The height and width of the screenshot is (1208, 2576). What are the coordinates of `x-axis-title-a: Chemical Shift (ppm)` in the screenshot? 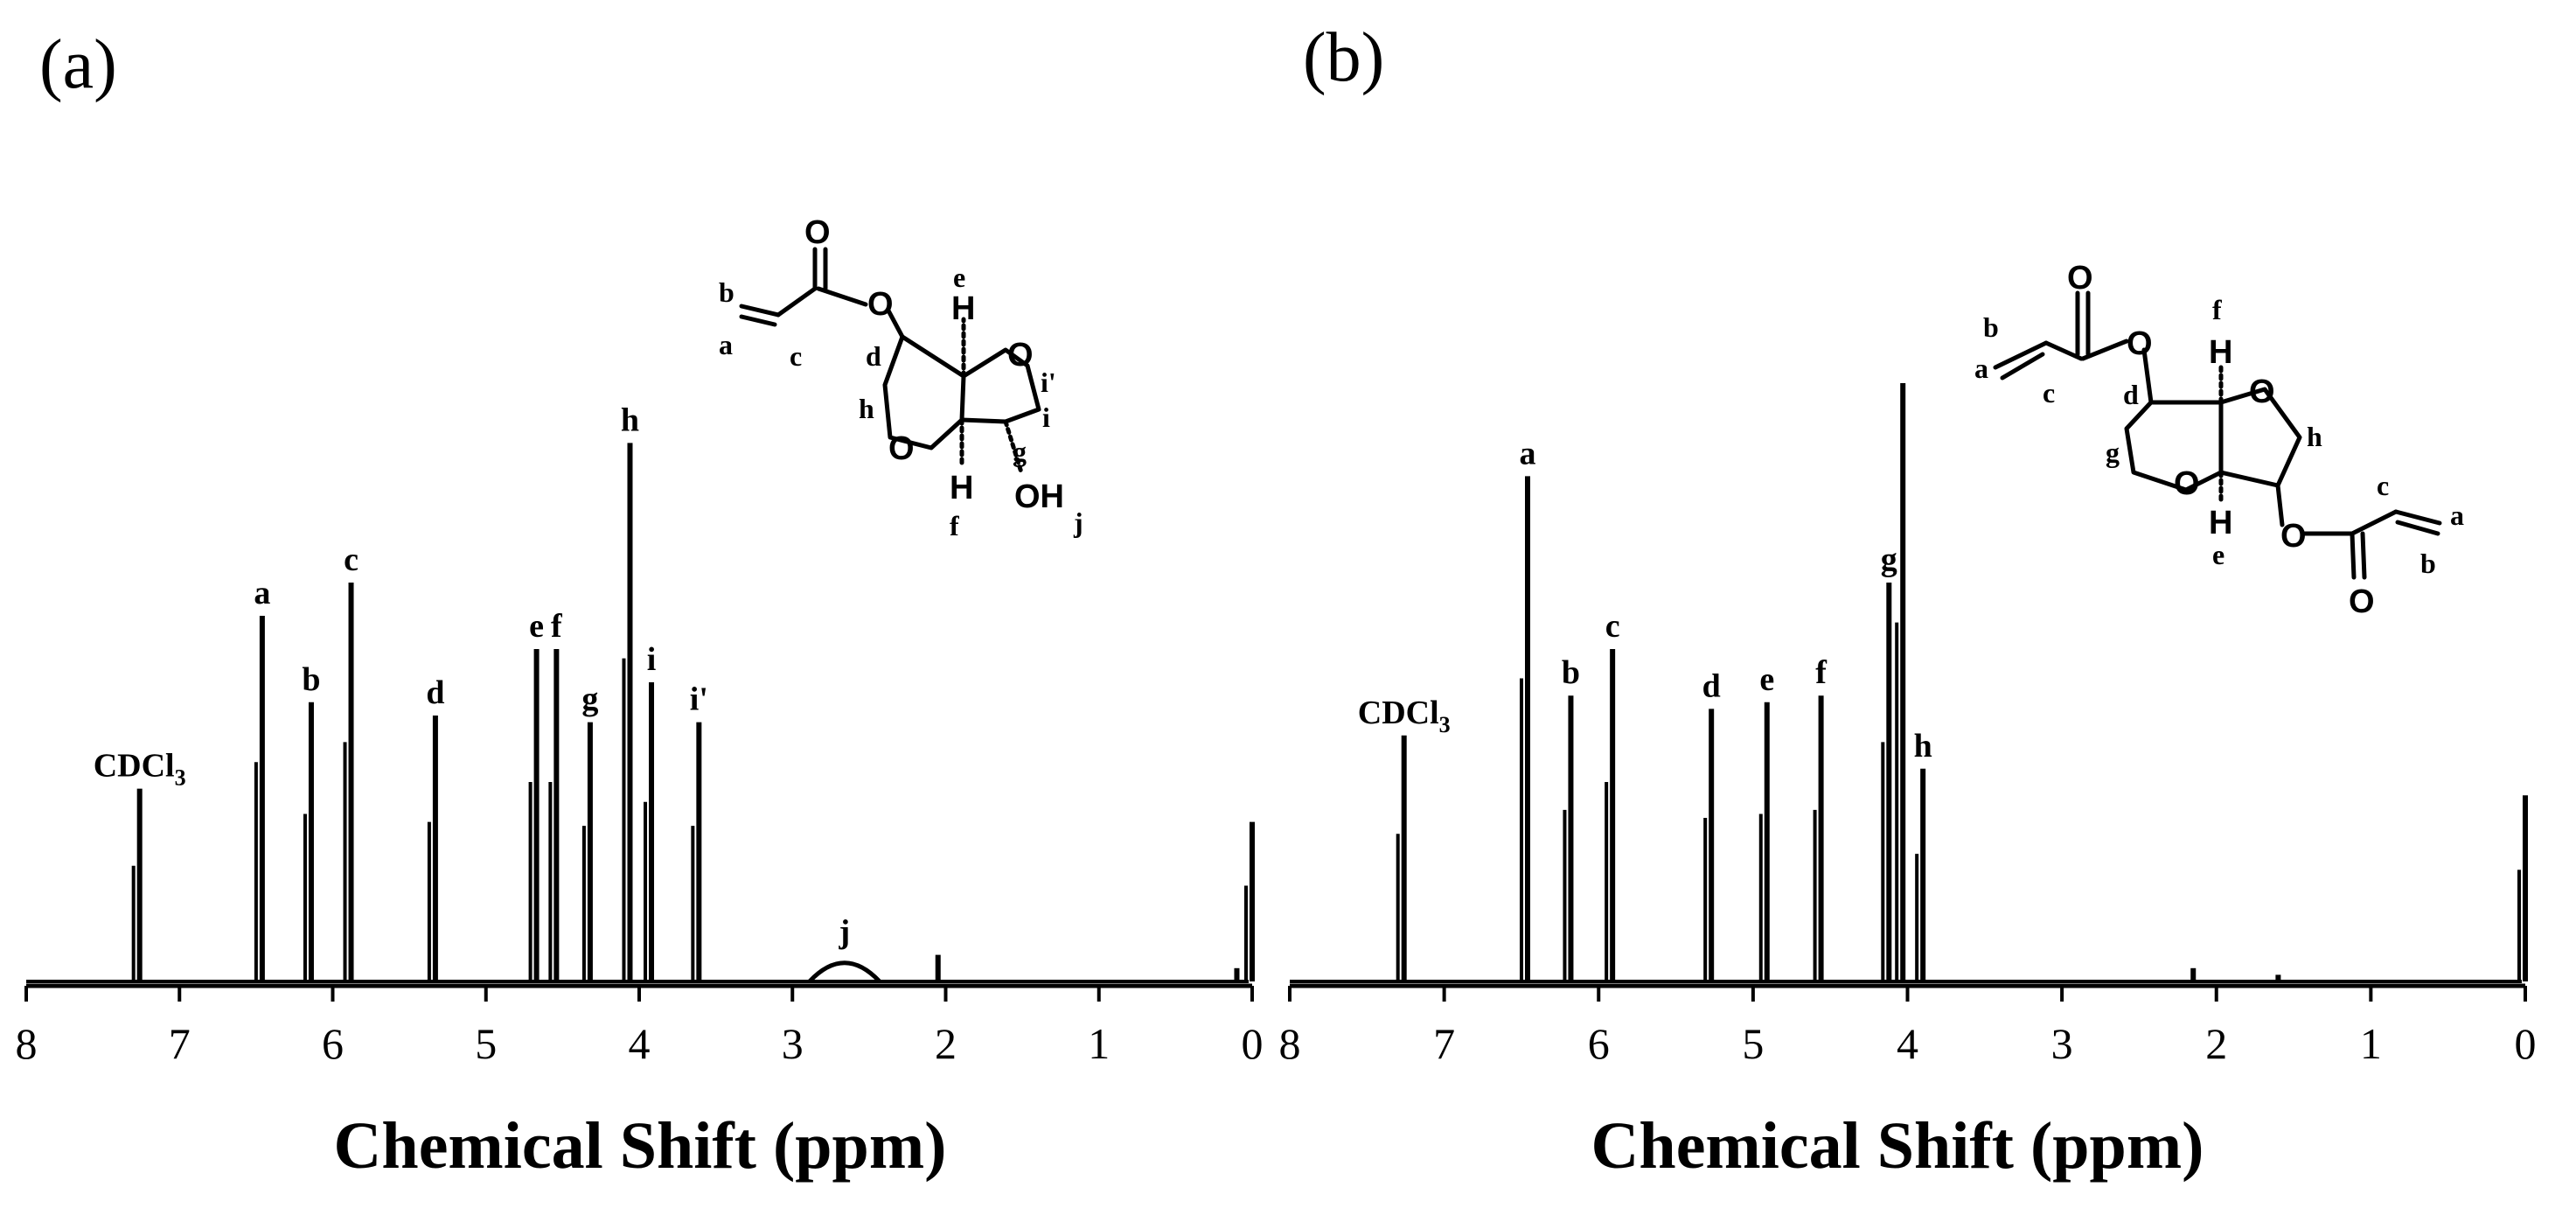 It's located at (640, 1146).